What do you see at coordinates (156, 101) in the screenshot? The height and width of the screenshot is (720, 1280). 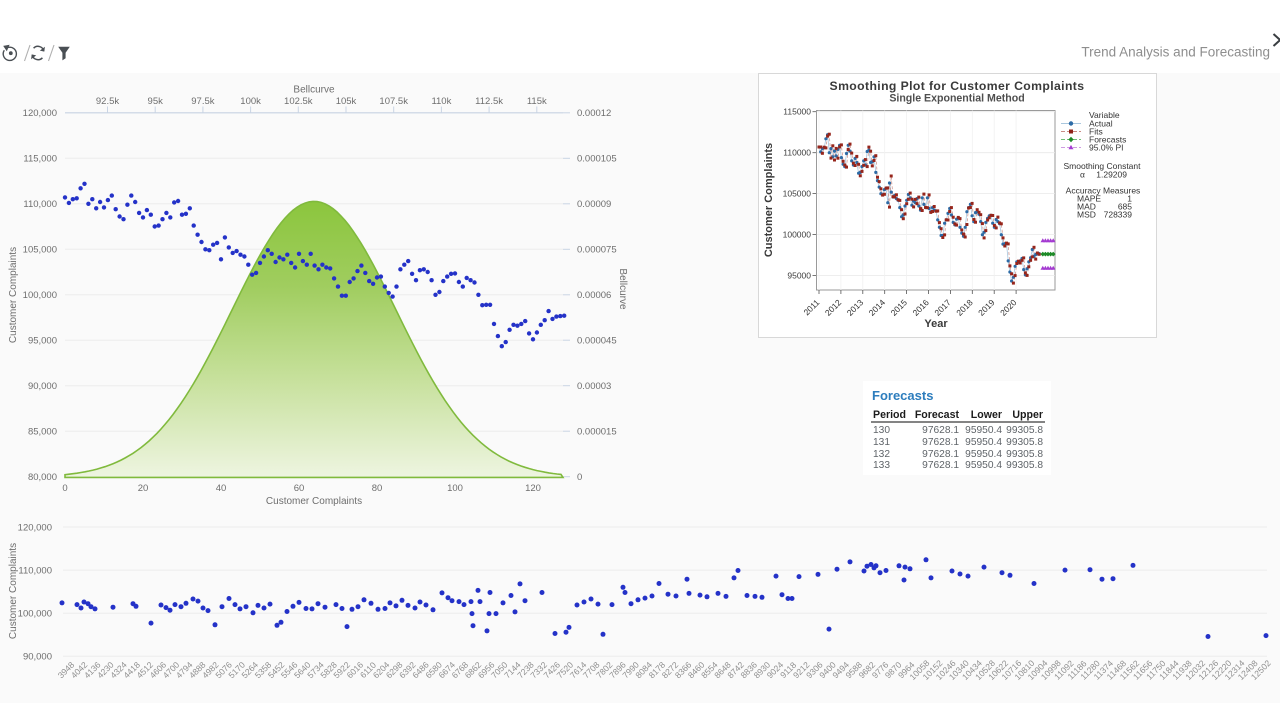 I see `svg-text: 95k` at bounding box center [156, 101].